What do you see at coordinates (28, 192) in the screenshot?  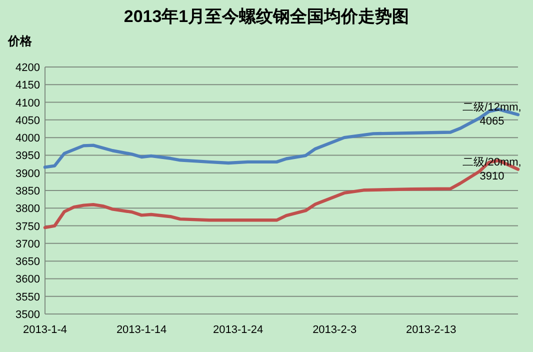 I see `y-tick-label: 3850` at bounding box center [28, 192].